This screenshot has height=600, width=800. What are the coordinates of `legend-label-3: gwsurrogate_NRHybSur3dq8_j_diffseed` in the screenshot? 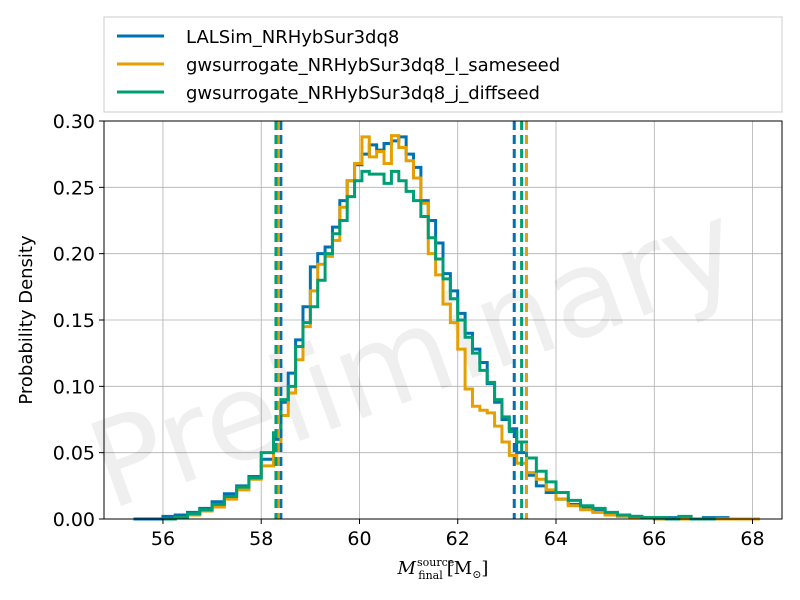 It's located at (363, 93).